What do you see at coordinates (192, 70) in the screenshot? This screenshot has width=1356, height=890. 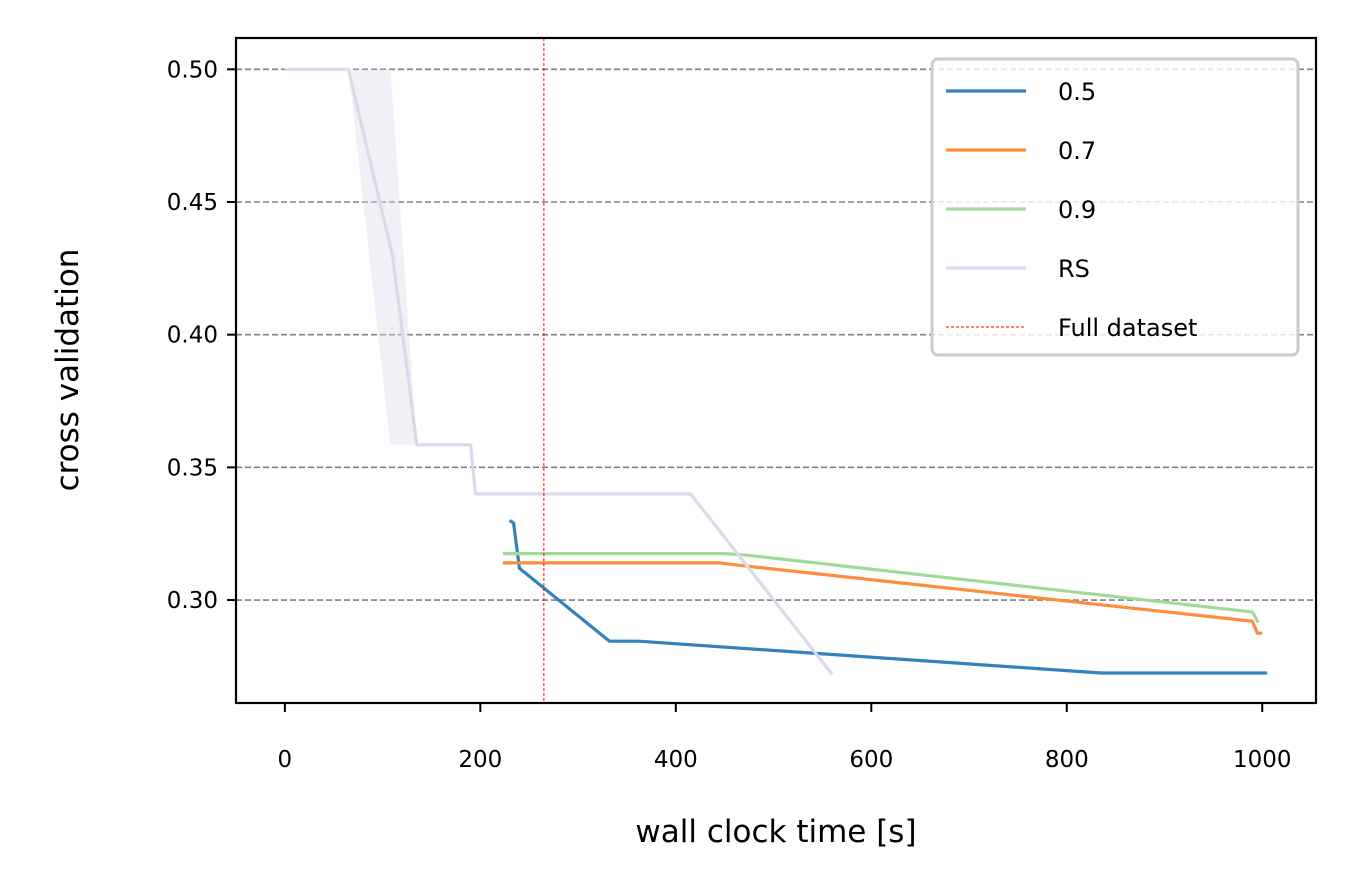 I see `y-tick-label-0.50: 0.50` at bounding box center [192, 70].